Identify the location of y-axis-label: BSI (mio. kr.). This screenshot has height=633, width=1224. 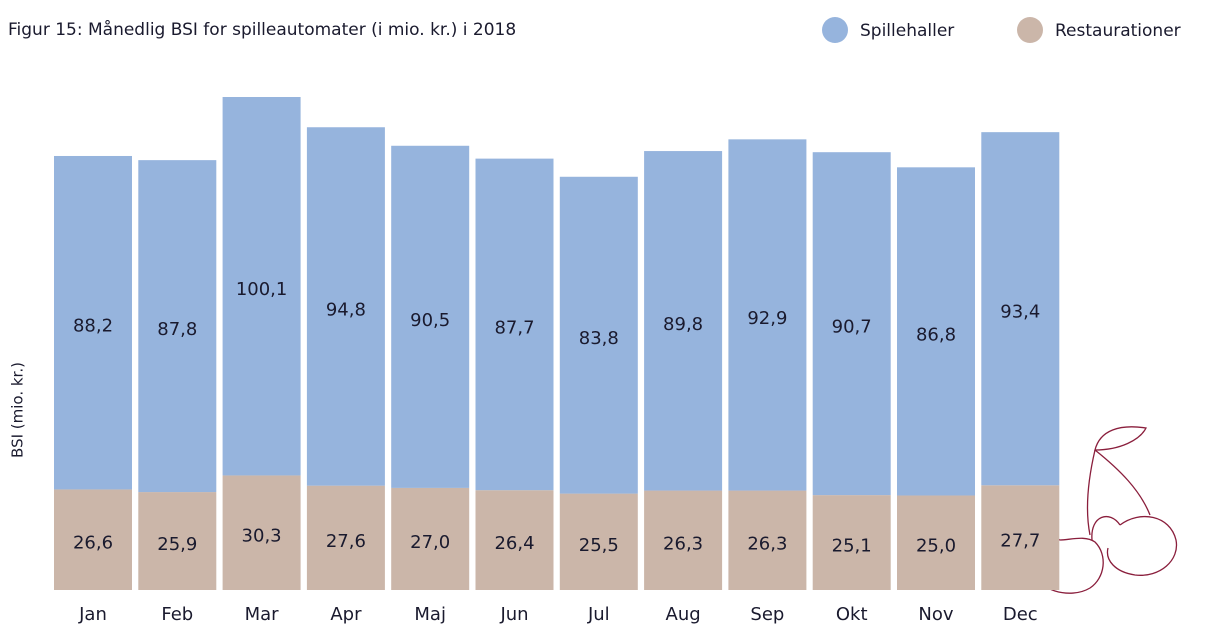
(18, 410).